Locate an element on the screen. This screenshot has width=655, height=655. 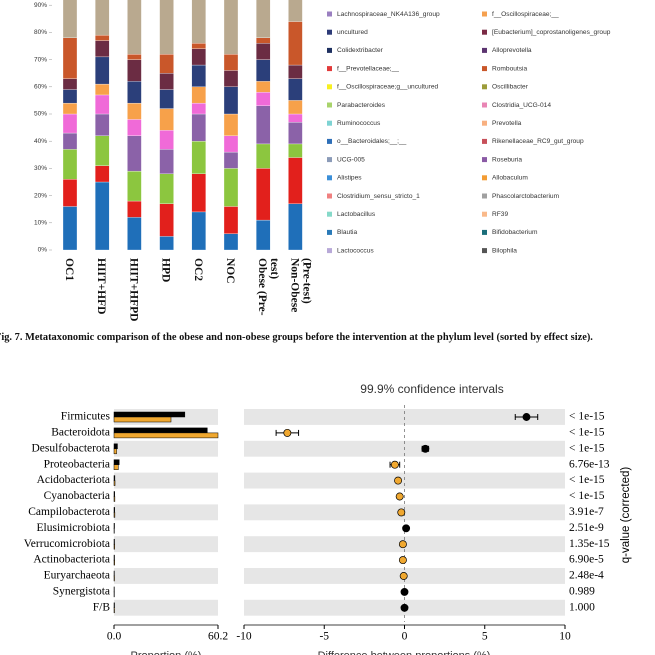
row-label: F/B is located at coordinates (102, 607).